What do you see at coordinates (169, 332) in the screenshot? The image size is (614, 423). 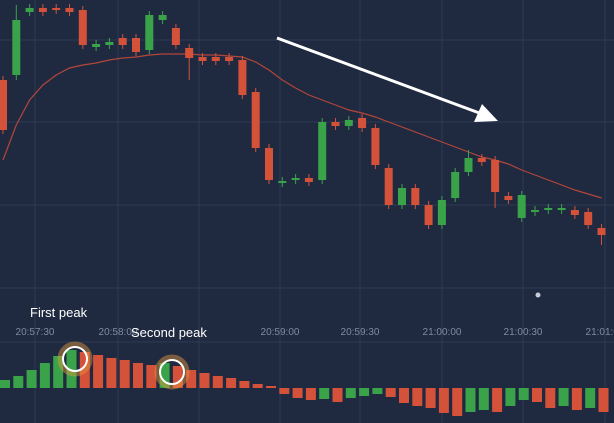 I see `annotation: Second peak` at bounding box center [169, 332].